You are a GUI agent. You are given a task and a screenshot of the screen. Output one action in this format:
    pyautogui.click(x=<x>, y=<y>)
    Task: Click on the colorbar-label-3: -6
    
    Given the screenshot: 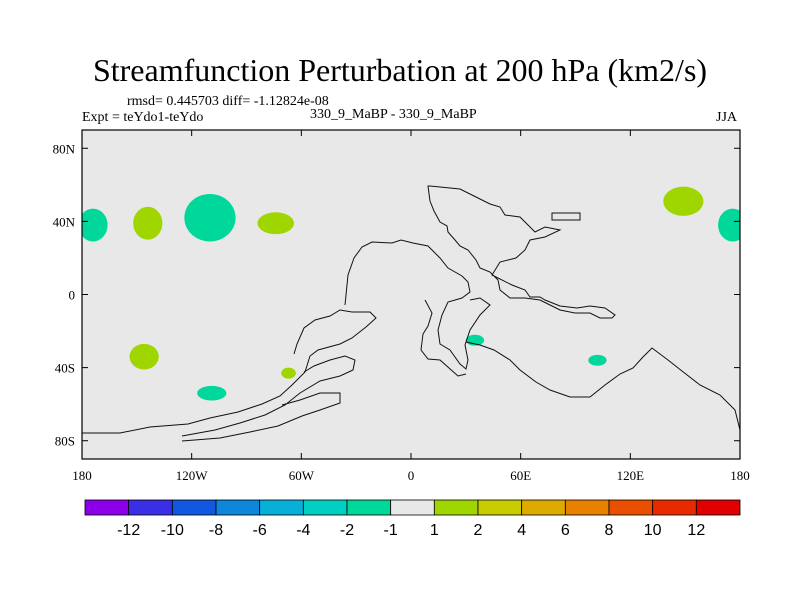 What is the action you would take?
    pyautogui.click(x=260, y=530)
    